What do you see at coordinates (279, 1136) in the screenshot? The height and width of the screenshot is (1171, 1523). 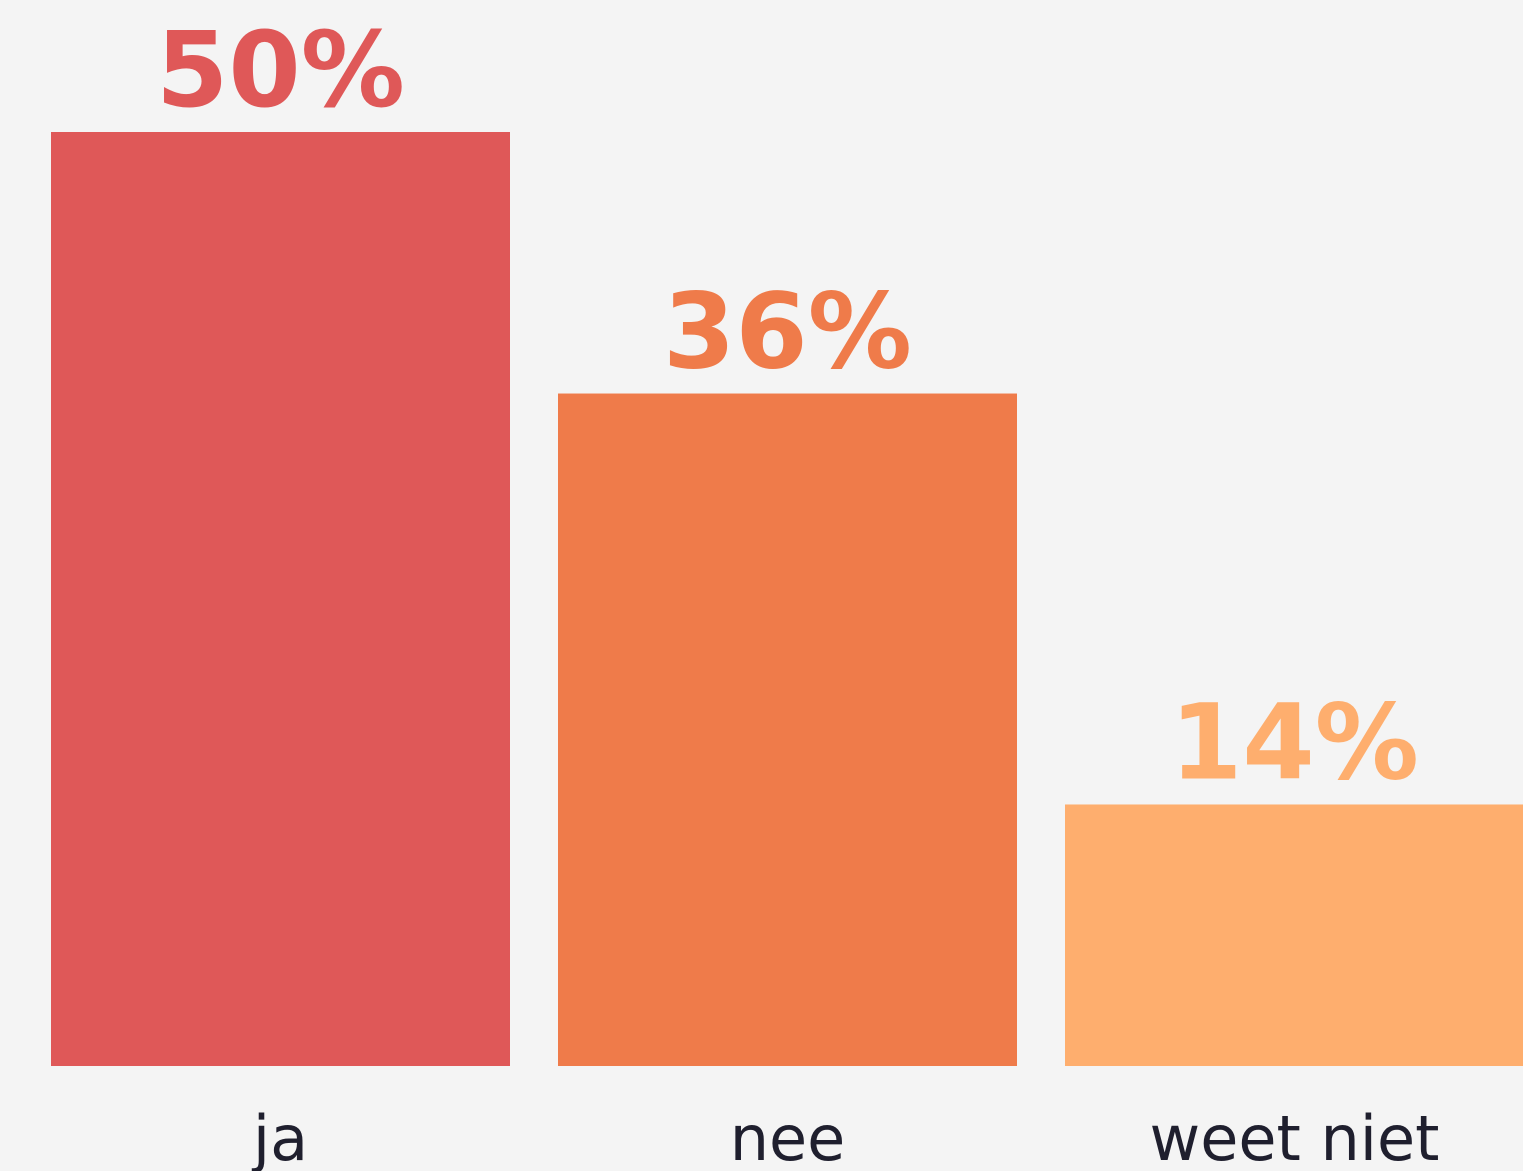 I see `x-tick-label: ja` at bounding box center [279, 1136].